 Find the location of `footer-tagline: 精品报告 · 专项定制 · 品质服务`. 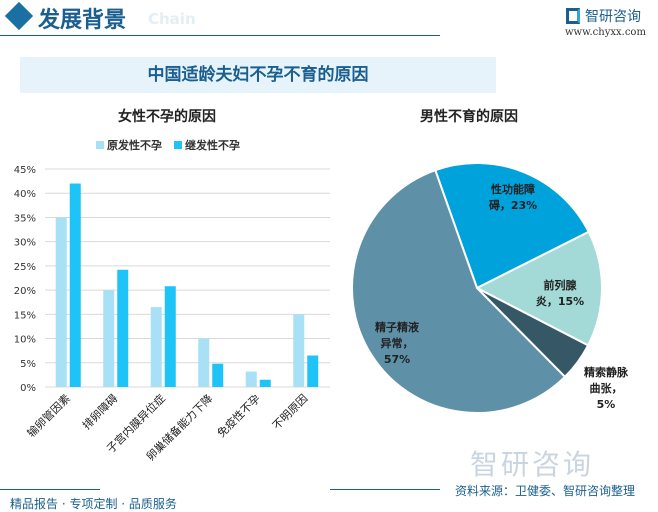

footer-tagline: 精品报告 · 专项定制 · 品质服务 is located at coordinates (93, 504).